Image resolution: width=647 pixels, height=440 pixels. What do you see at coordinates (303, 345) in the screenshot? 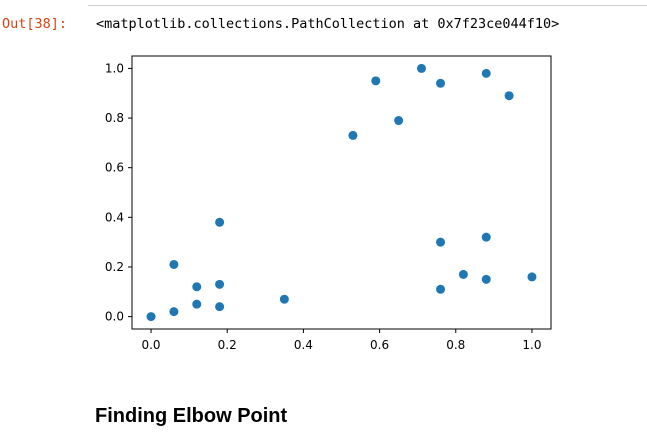
I see `x-tick-label: 0.4` at bounding box center [303, 345].